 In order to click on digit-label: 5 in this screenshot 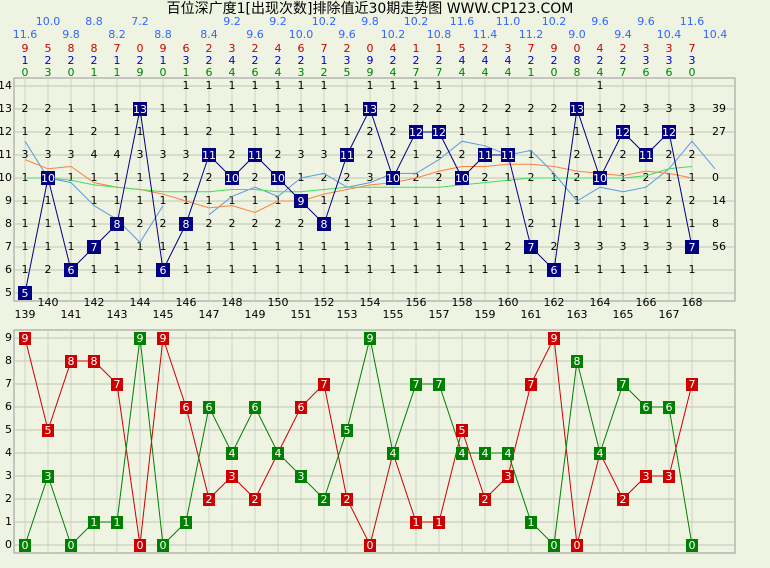, I will do `click(48, 48)`.